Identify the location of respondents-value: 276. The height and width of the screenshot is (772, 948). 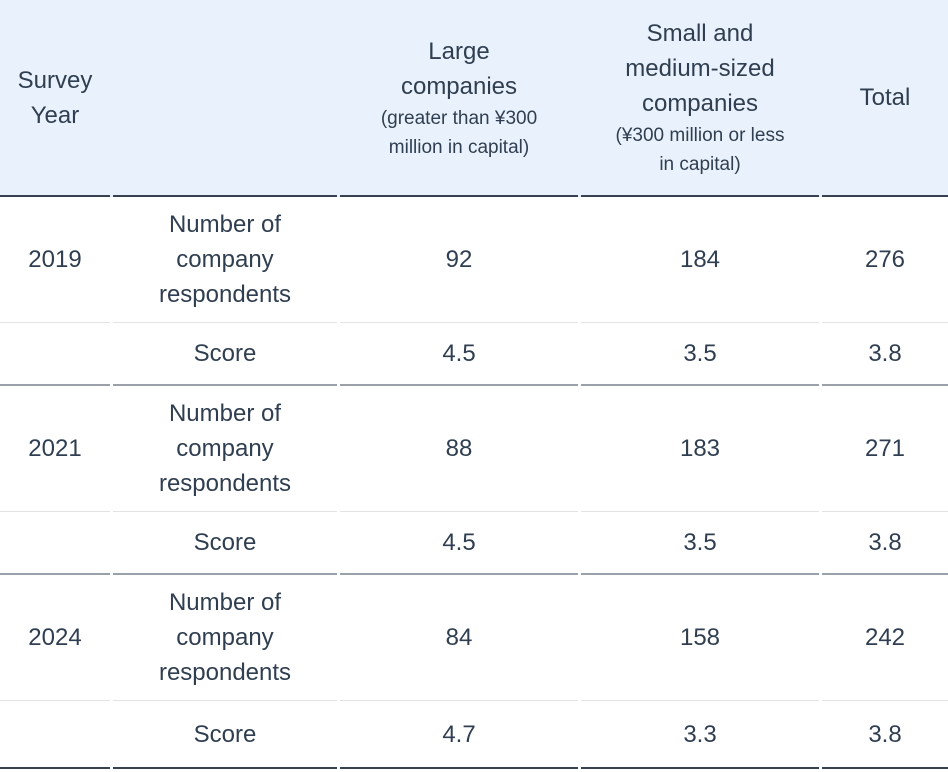
(885, 259).